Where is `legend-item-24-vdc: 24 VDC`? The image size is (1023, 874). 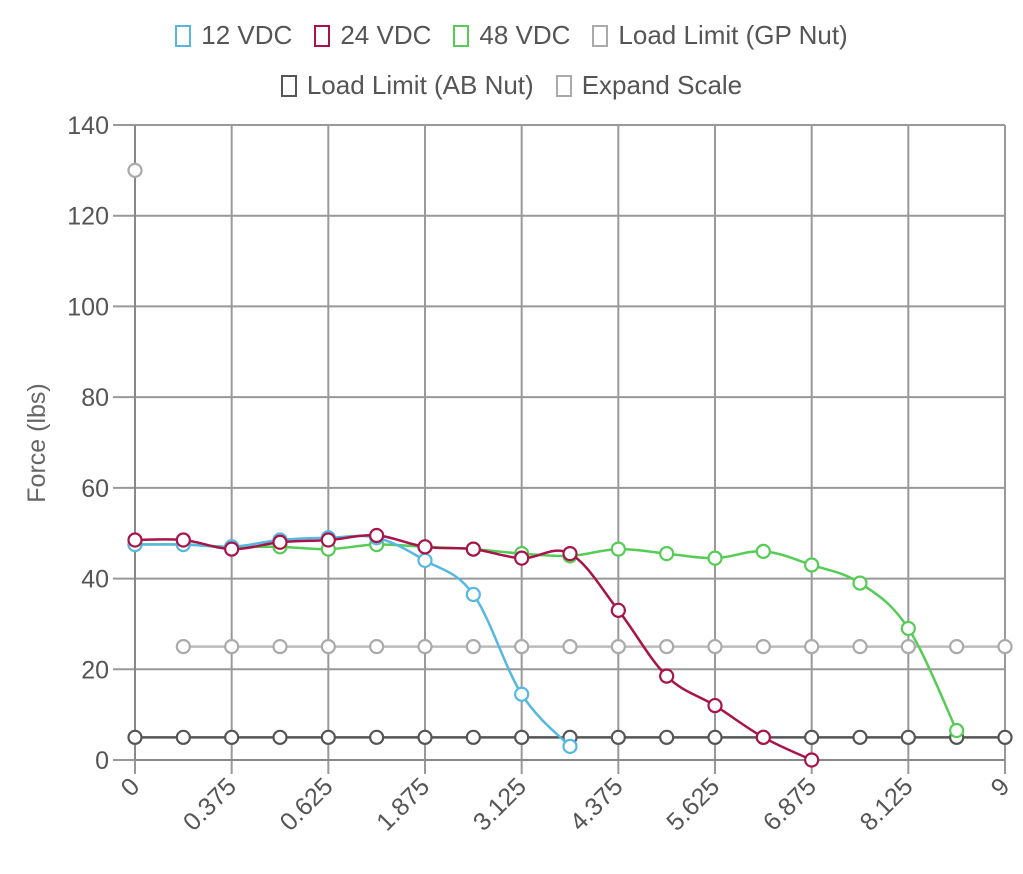 legend-item-24-vdc: 24 VDC is located at coordinates (372, 35).